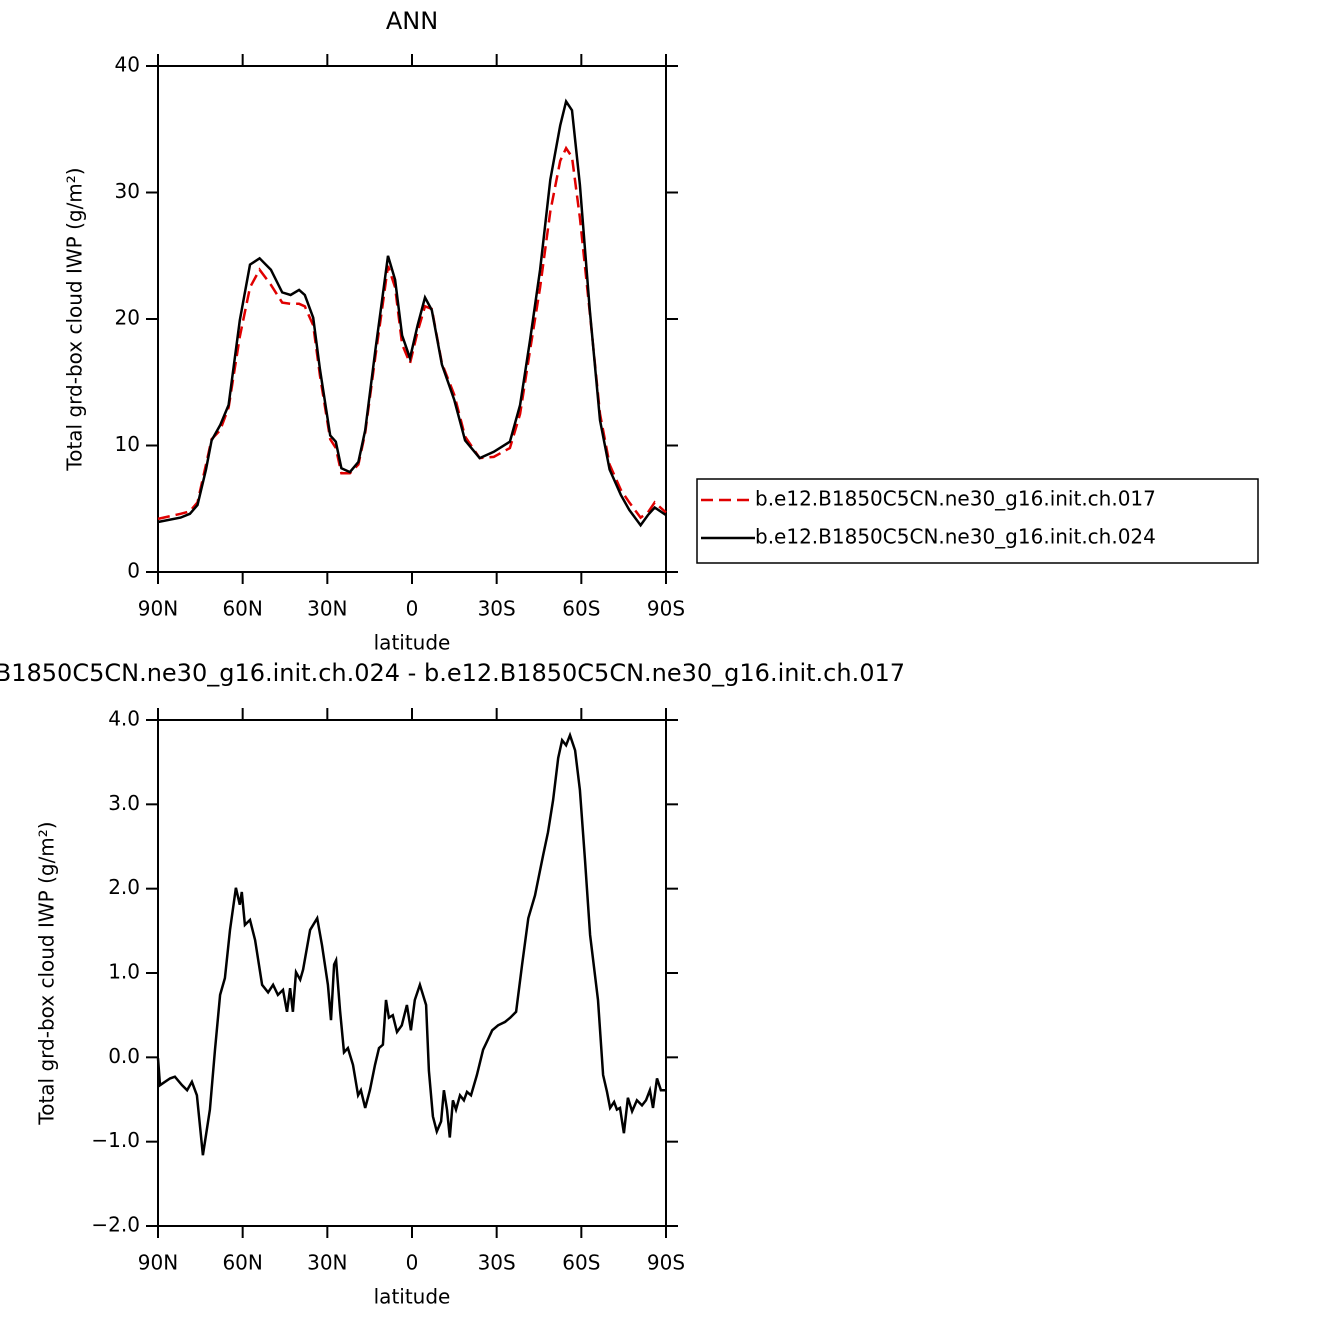  What do you see at coordinates (115, 1225) in the screenshot?
I see `y-tick-label: −2.0` at bounding box center [115, 1225].